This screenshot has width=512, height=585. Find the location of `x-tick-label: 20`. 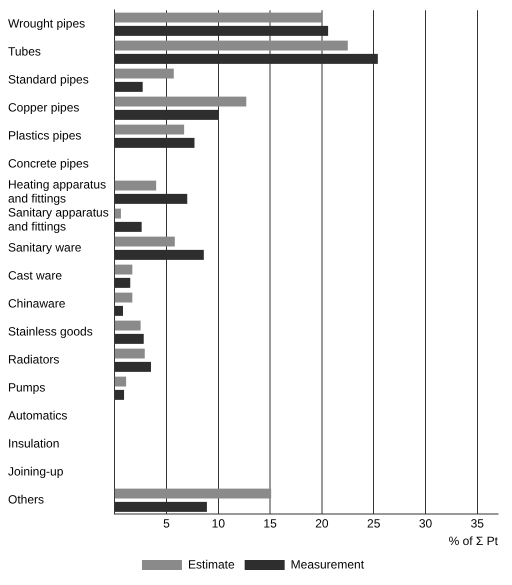

x-tick-label: 20 is located at coordinates (322, 523).